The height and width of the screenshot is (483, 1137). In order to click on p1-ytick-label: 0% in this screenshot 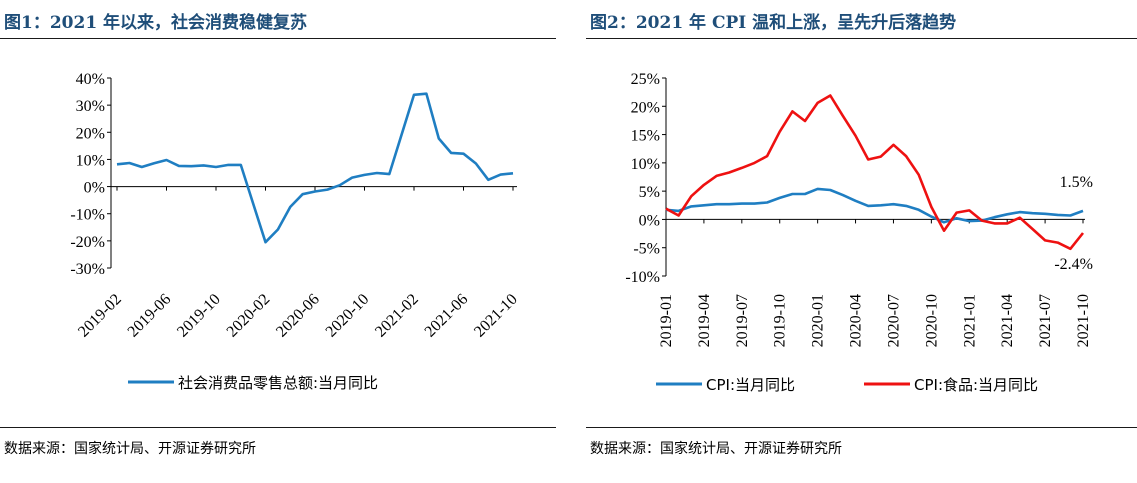, I will do `click(94, 188)`.